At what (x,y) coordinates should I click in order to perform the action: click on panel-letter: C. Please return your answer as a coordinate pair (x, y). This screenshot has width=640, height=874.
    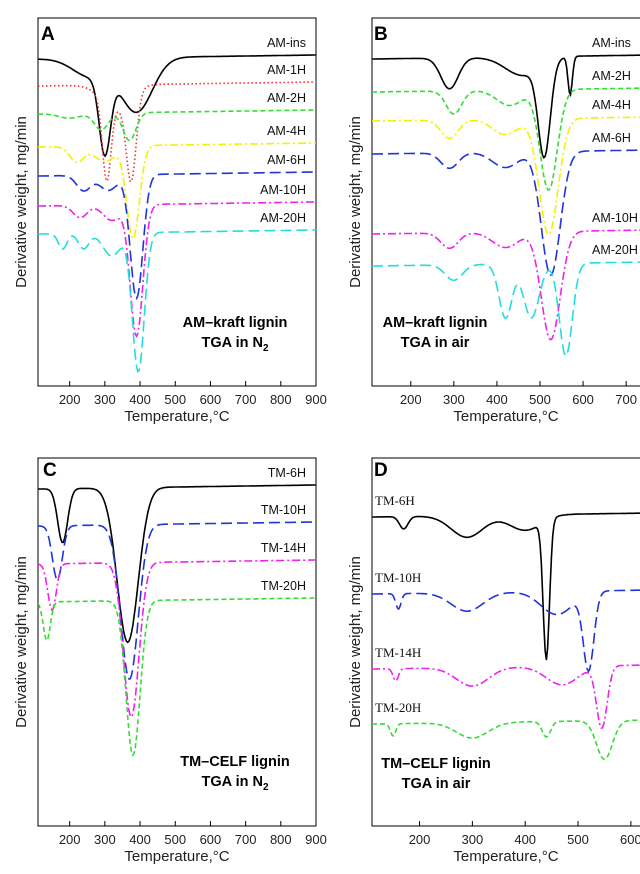
    Looking at the image, I should click on (50, 470).